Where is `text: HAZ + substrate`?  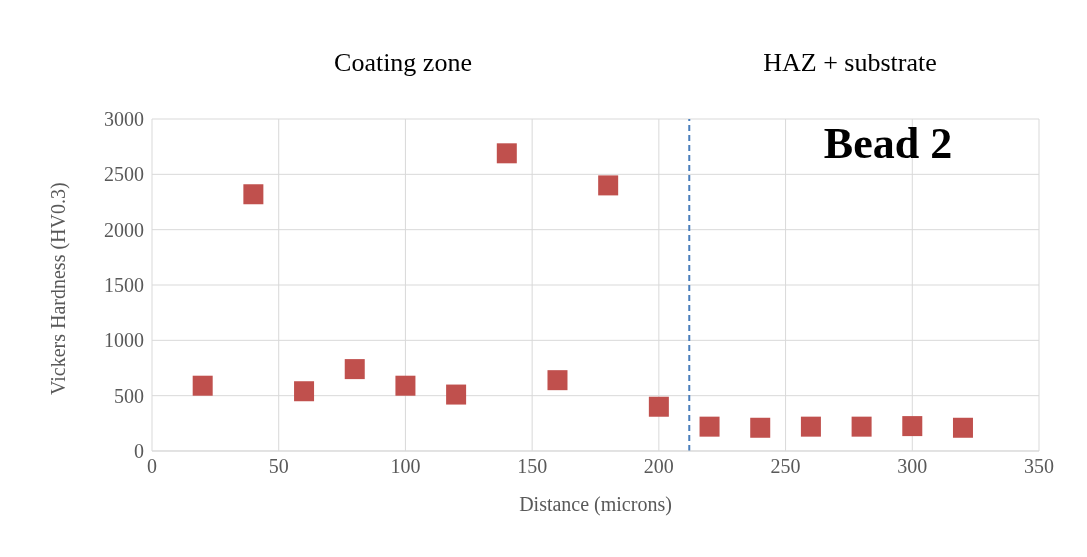
text: HAZ + substrate is located at coordinates (850, 63).